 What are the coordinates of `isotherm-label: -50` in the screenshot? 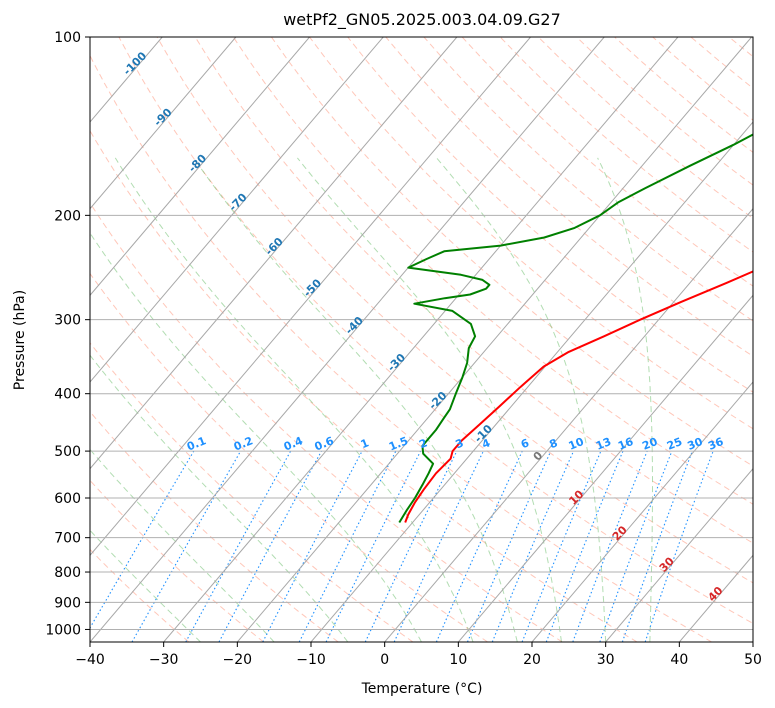 It's located at (312, 287).